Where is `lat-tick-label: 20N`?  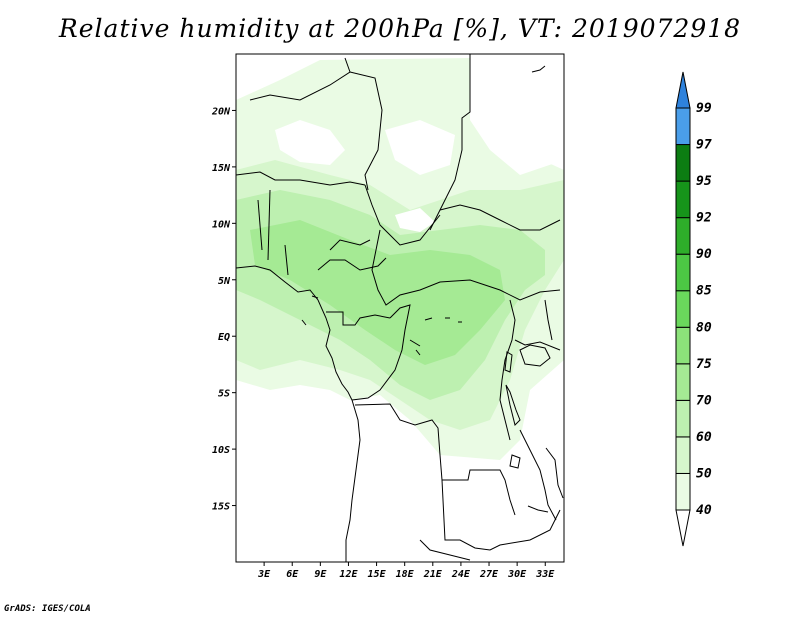 lat-tick-label: 20N is located at coordinates (221, 111).